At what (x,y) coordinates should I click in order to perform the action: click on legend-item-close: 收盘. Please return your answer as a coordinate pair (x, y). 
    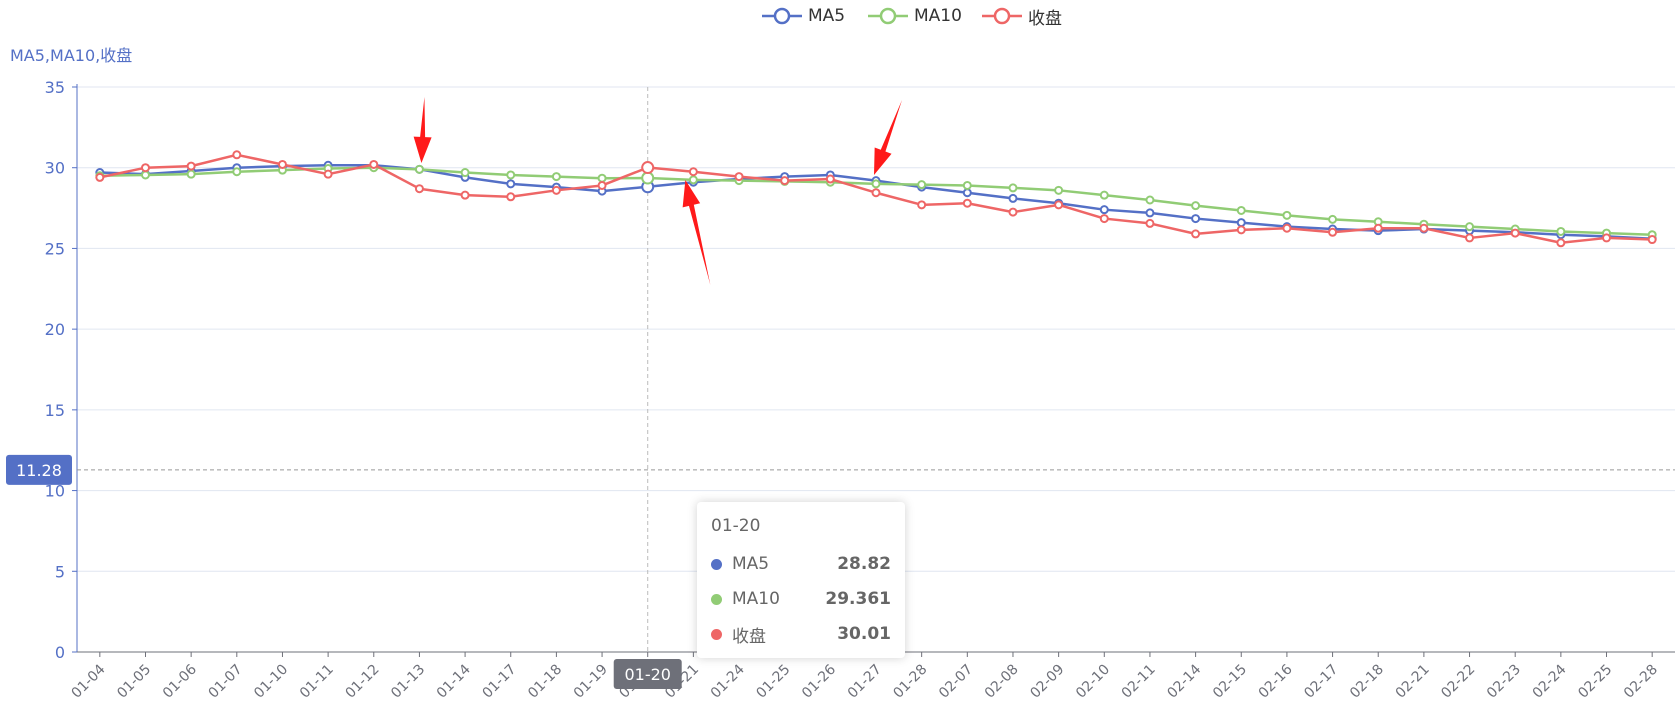
    Looking at the image, I should click on (1022, 16).